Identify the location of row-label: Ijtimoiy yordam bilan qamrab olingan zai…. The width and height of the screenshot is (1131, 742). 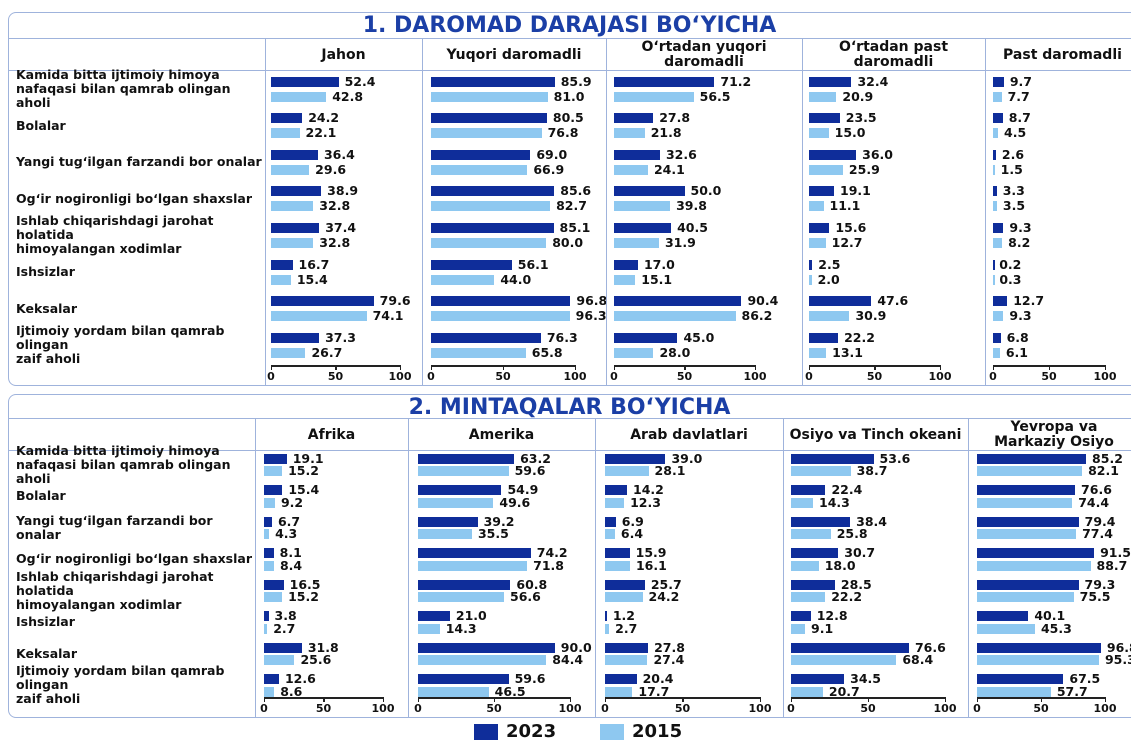
(120, 684).